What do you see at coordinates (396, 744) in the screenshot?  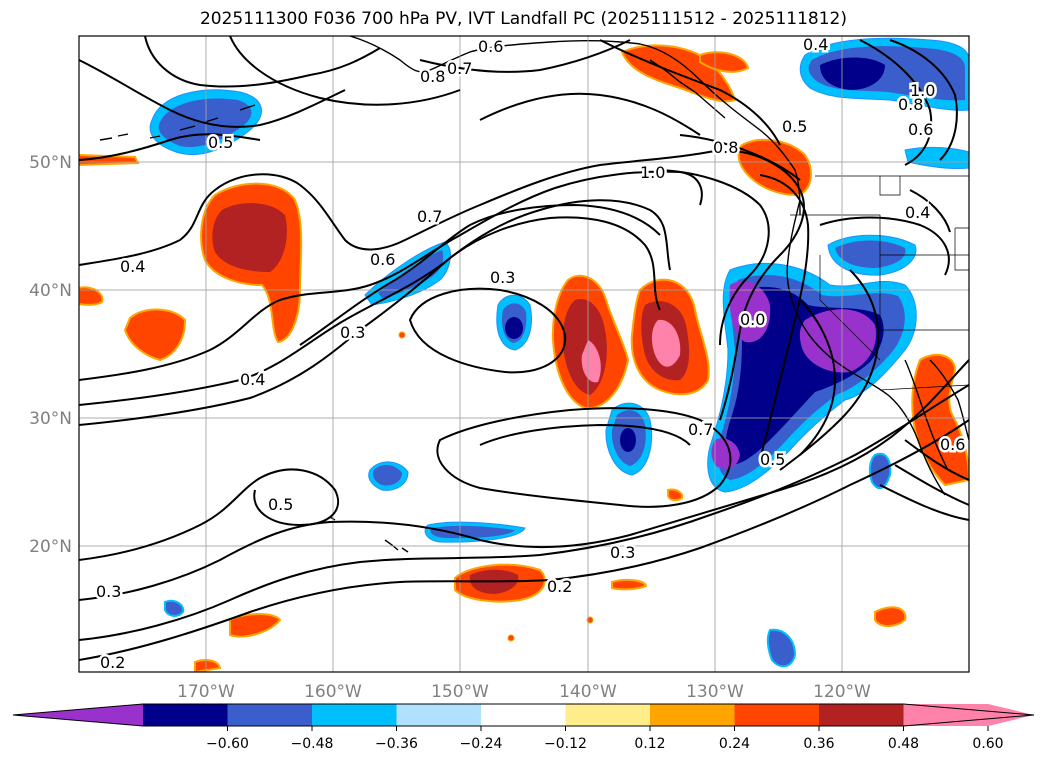 I see `colorbar-tick-label: −0.36` at bounding box center [396, 744].